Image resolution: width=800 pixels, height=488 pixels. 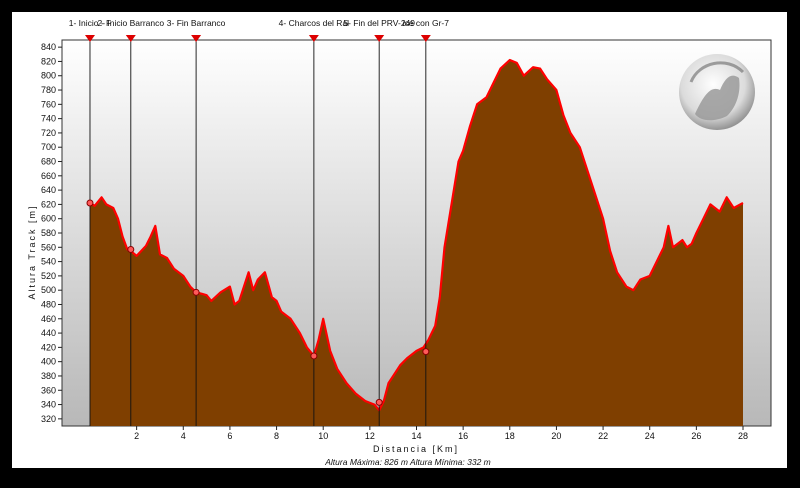 I want to click on x-tick-label: 18, so click(x=510, y=436).